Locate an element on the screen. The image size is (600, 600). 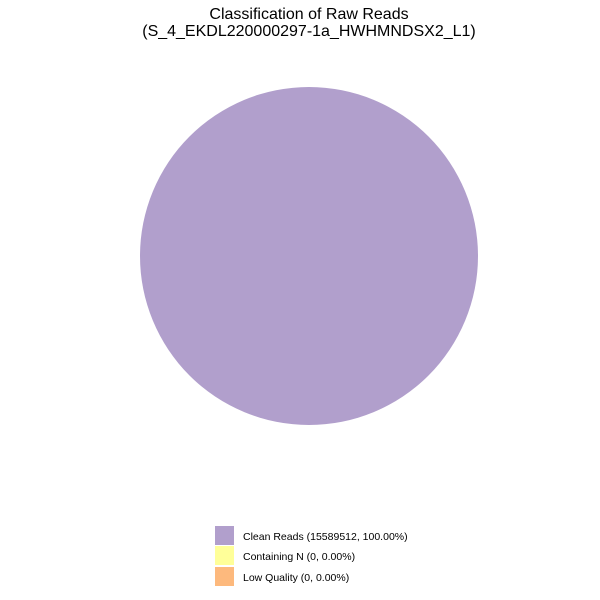
legend-label-low-quality: Low Quality (0, 0.00%) is located at coordinates (296, 578).